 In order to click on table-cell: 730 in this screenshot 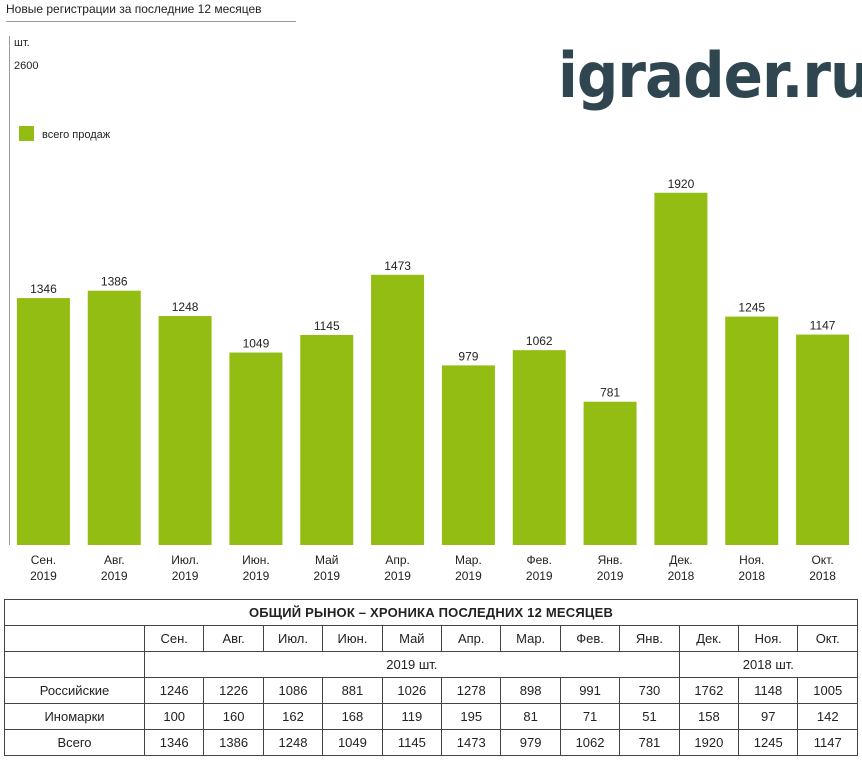, I will do `click(649, 690)`.